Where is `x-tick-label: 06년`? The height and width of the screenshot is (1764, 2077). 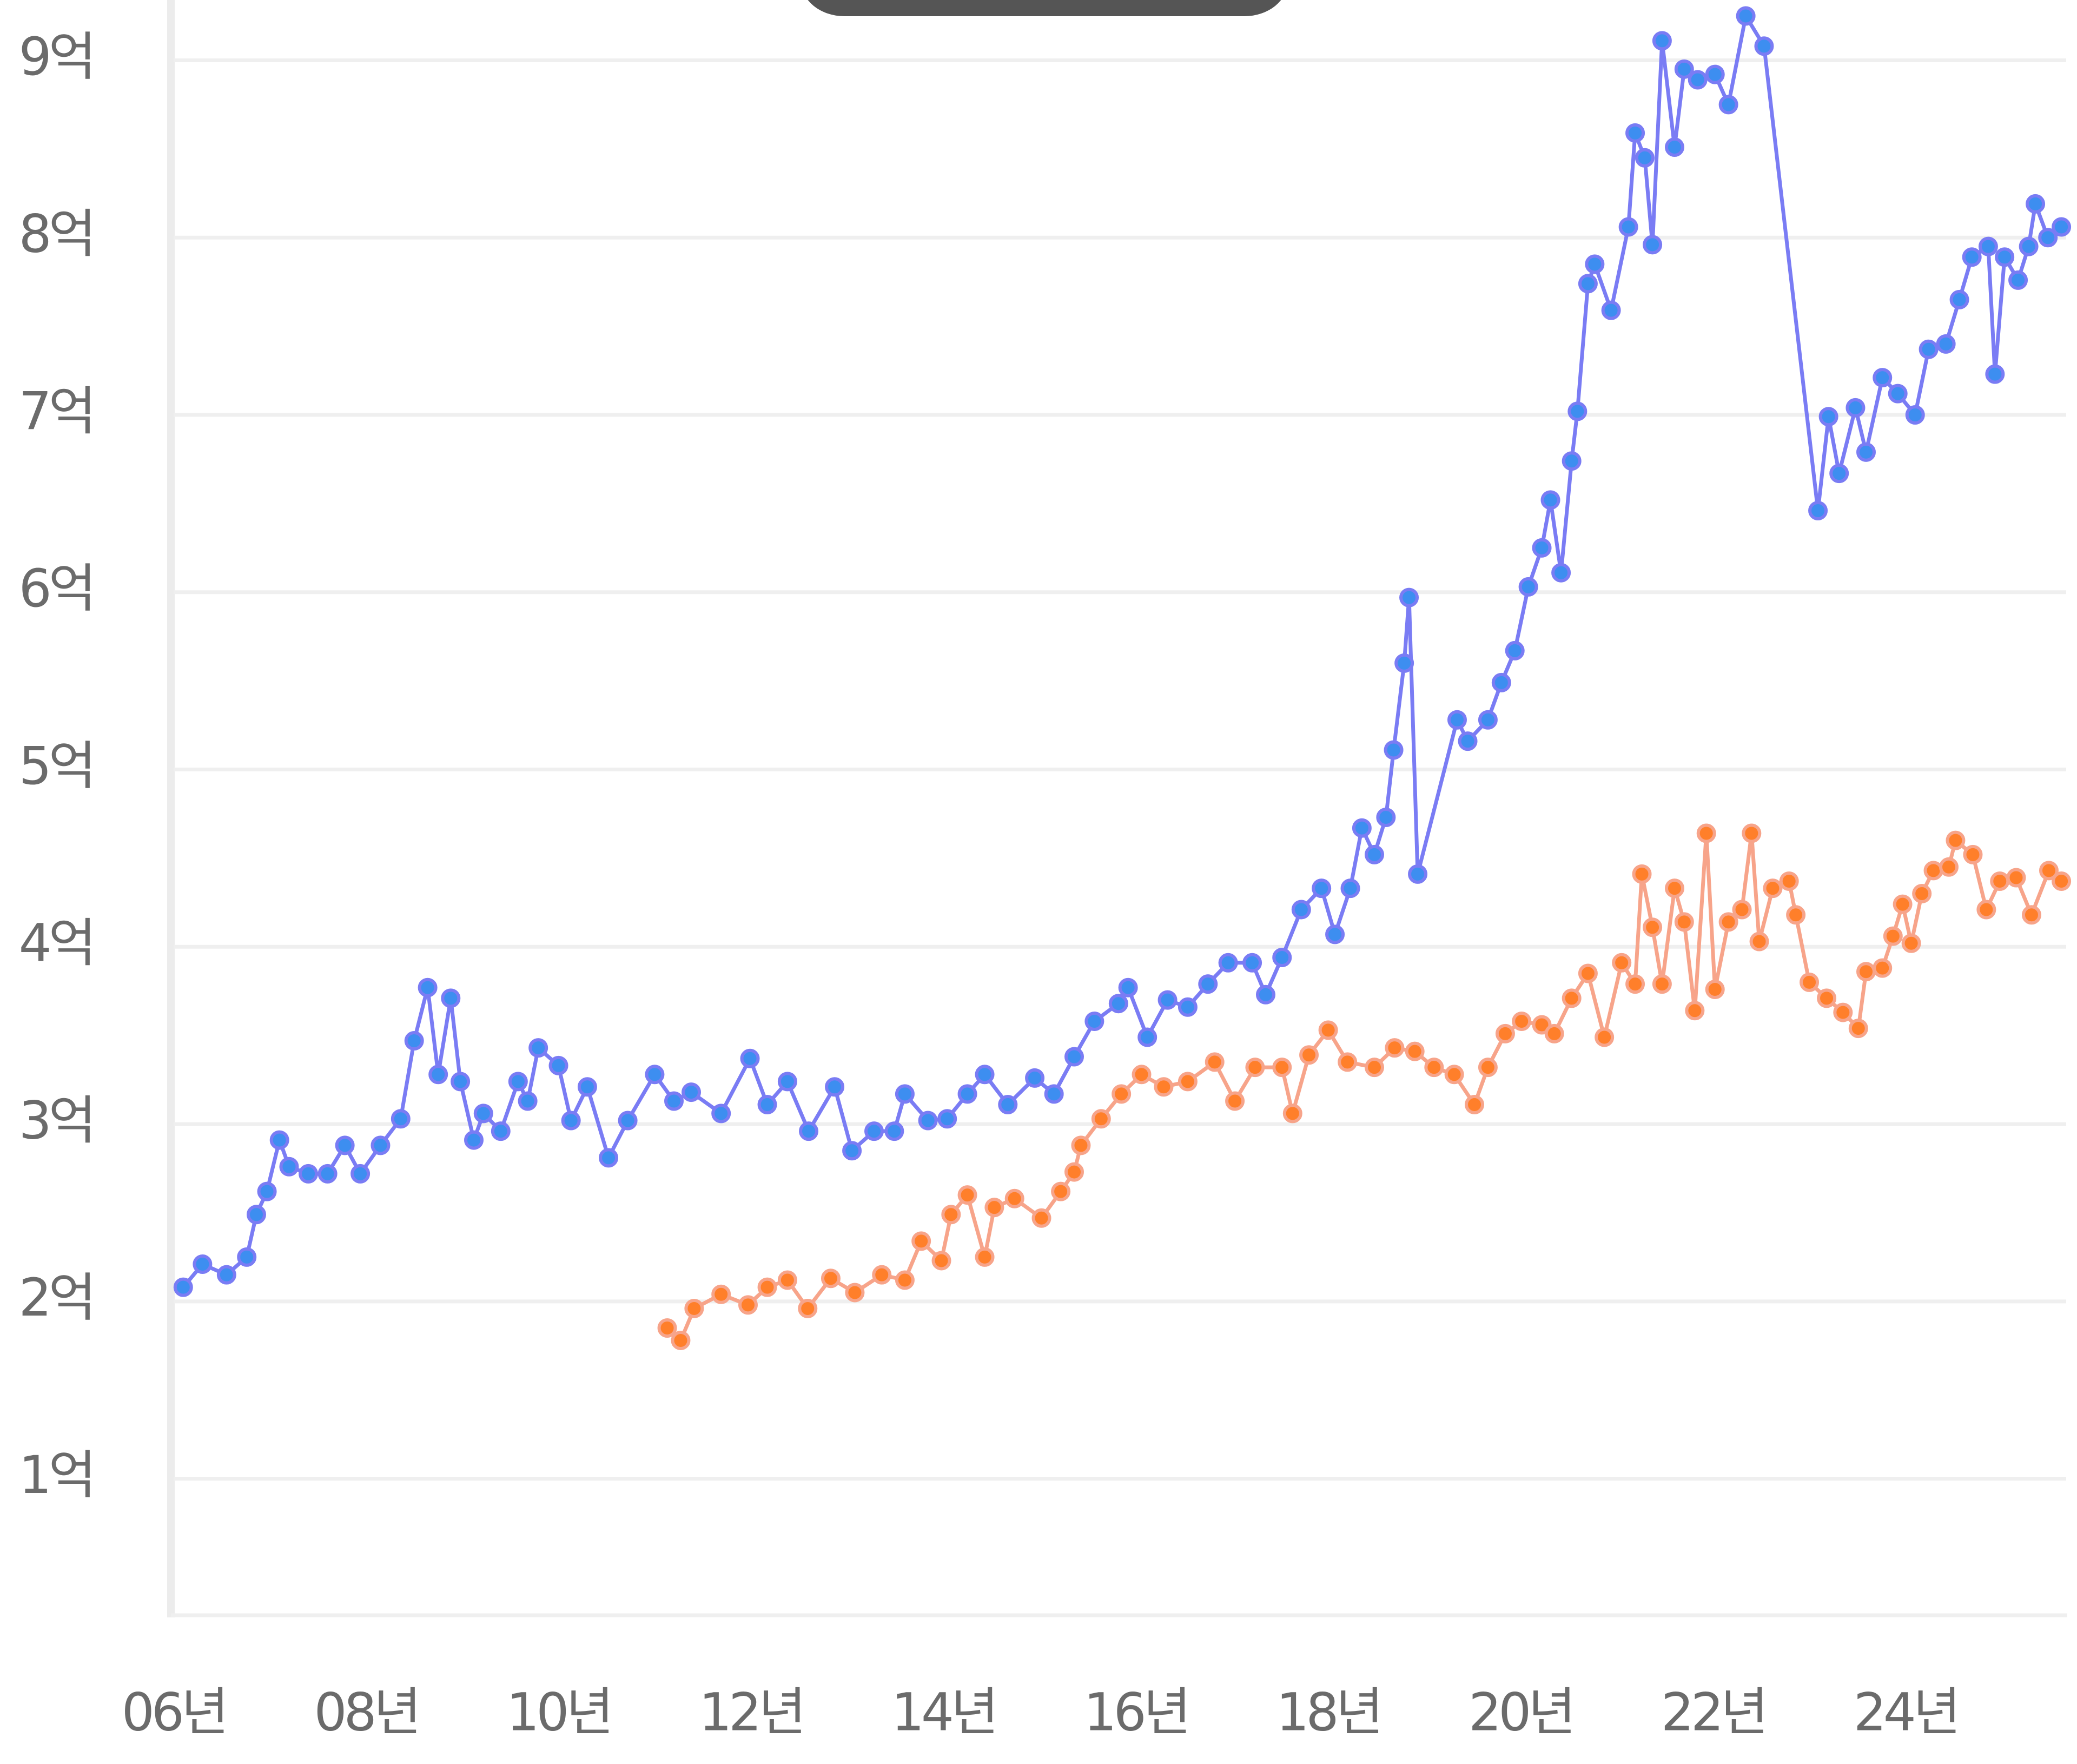 x-tick-label: 06년 is located at coordinates (174, 1712).